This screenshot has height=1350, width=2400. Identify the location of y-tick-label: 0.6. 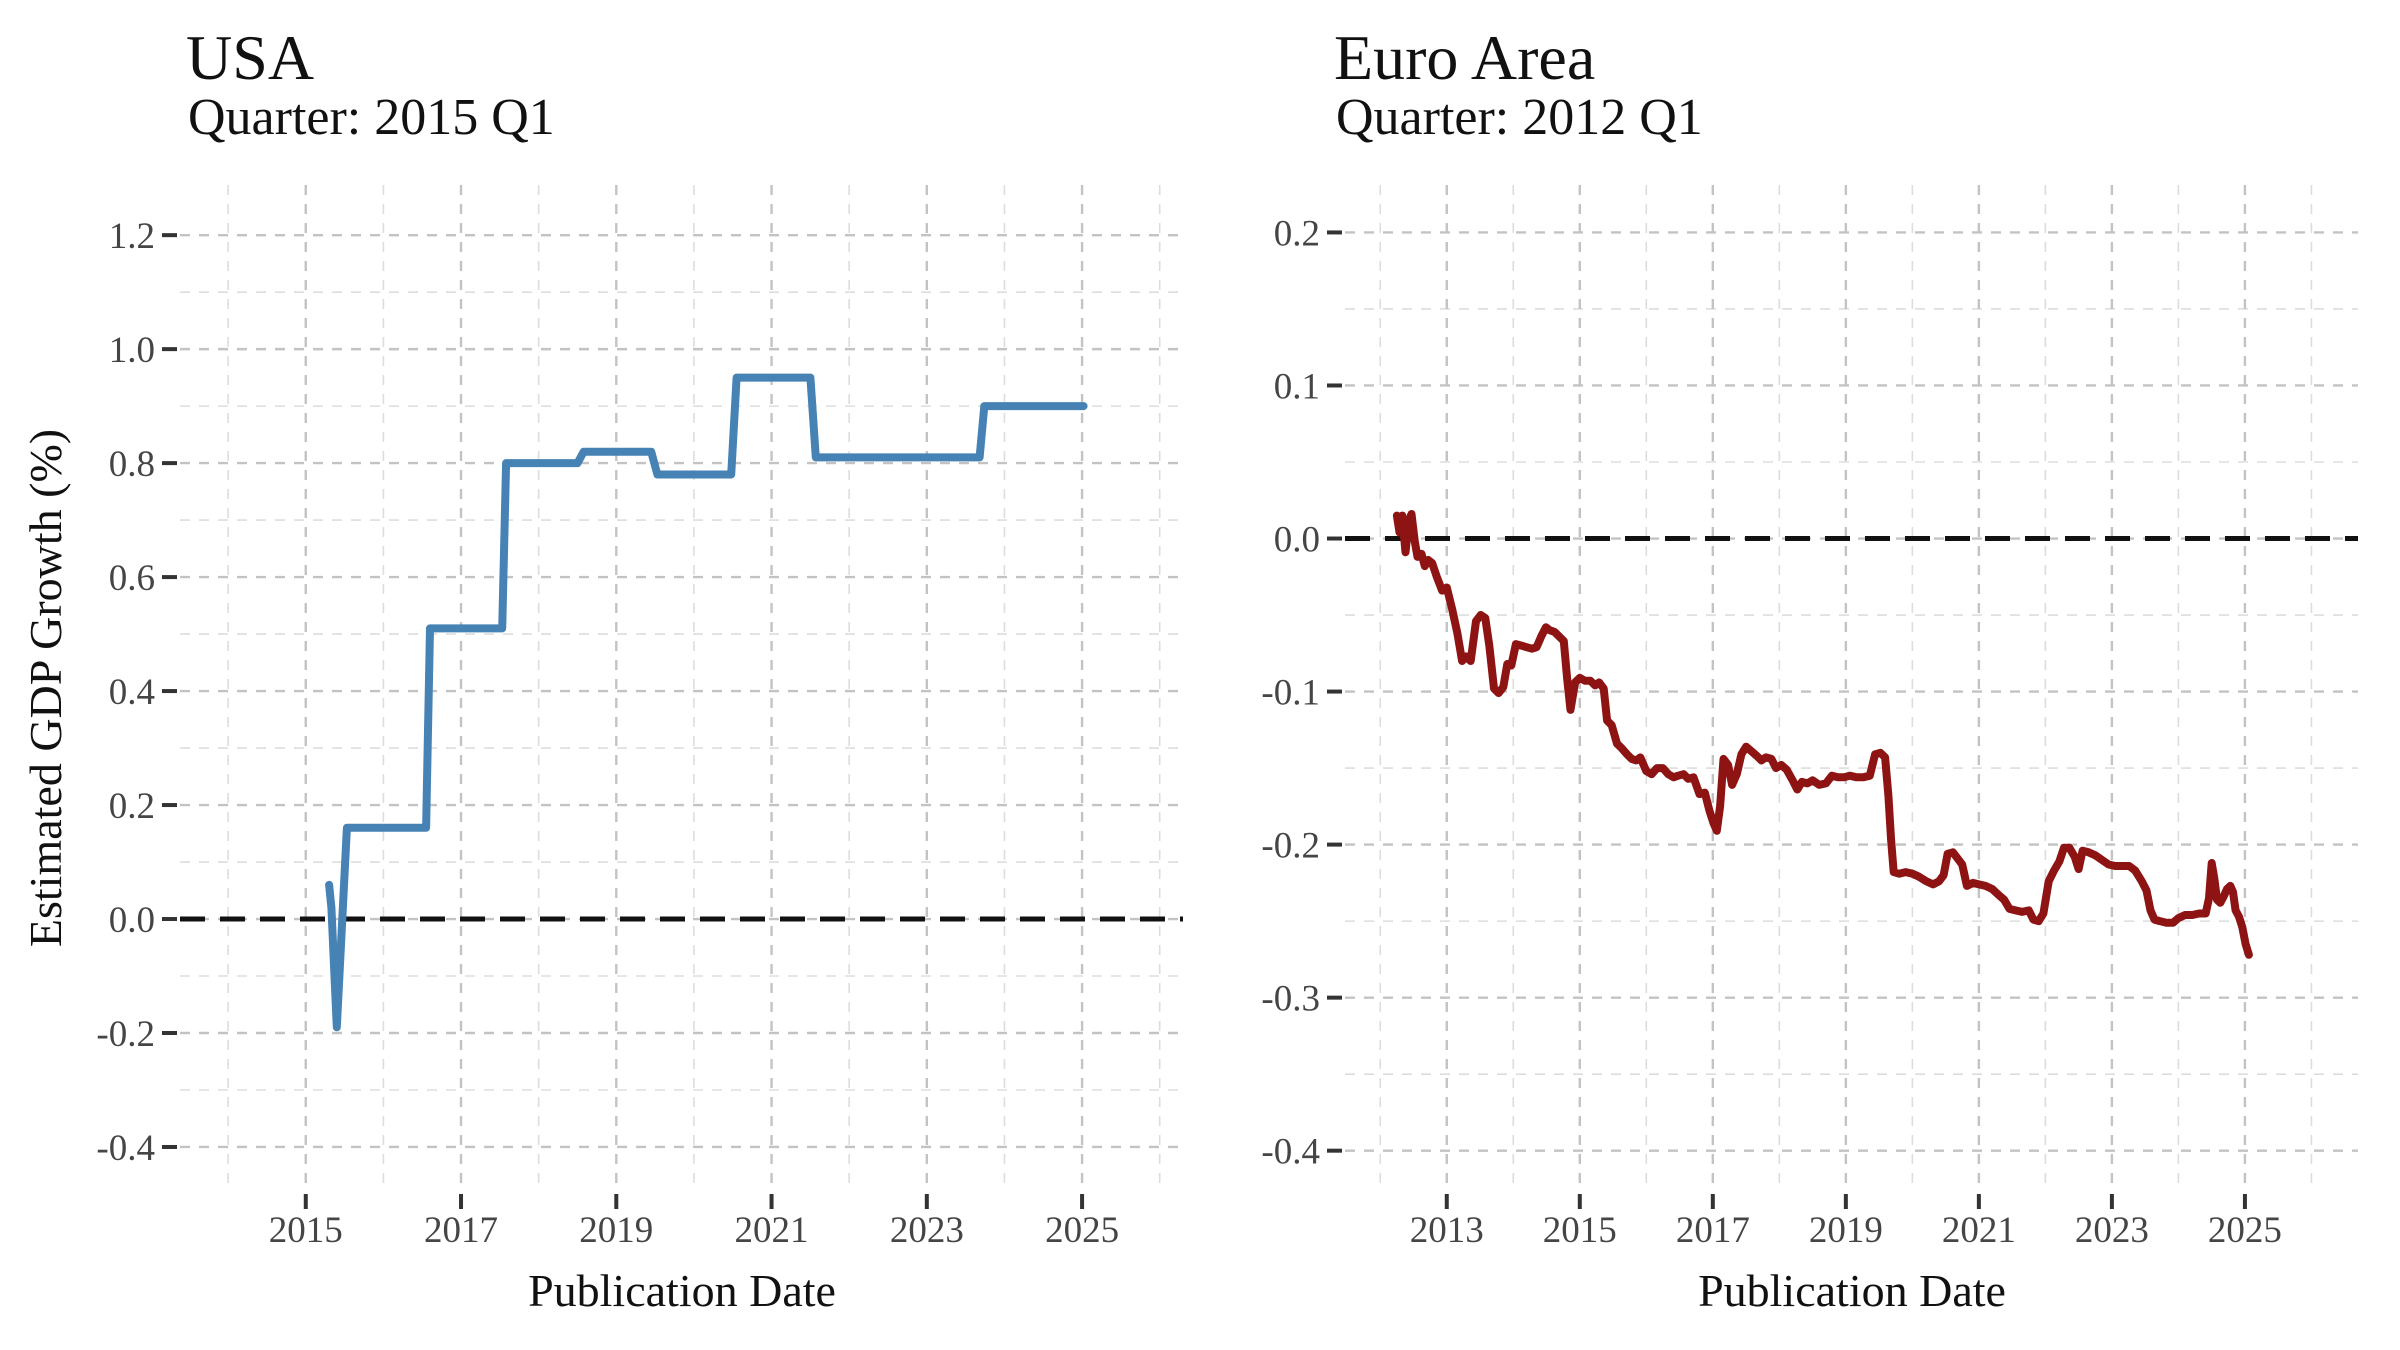
(132, 578).